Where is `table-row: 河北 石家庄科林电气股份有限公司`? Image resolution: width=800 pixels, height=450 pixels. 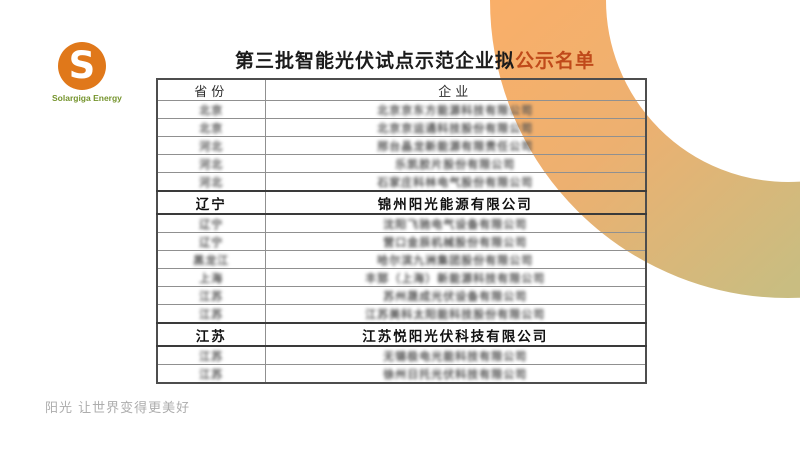 table-row: 河北 石家庄科林电气股份有限公司 is located at coordinates (401, 182).